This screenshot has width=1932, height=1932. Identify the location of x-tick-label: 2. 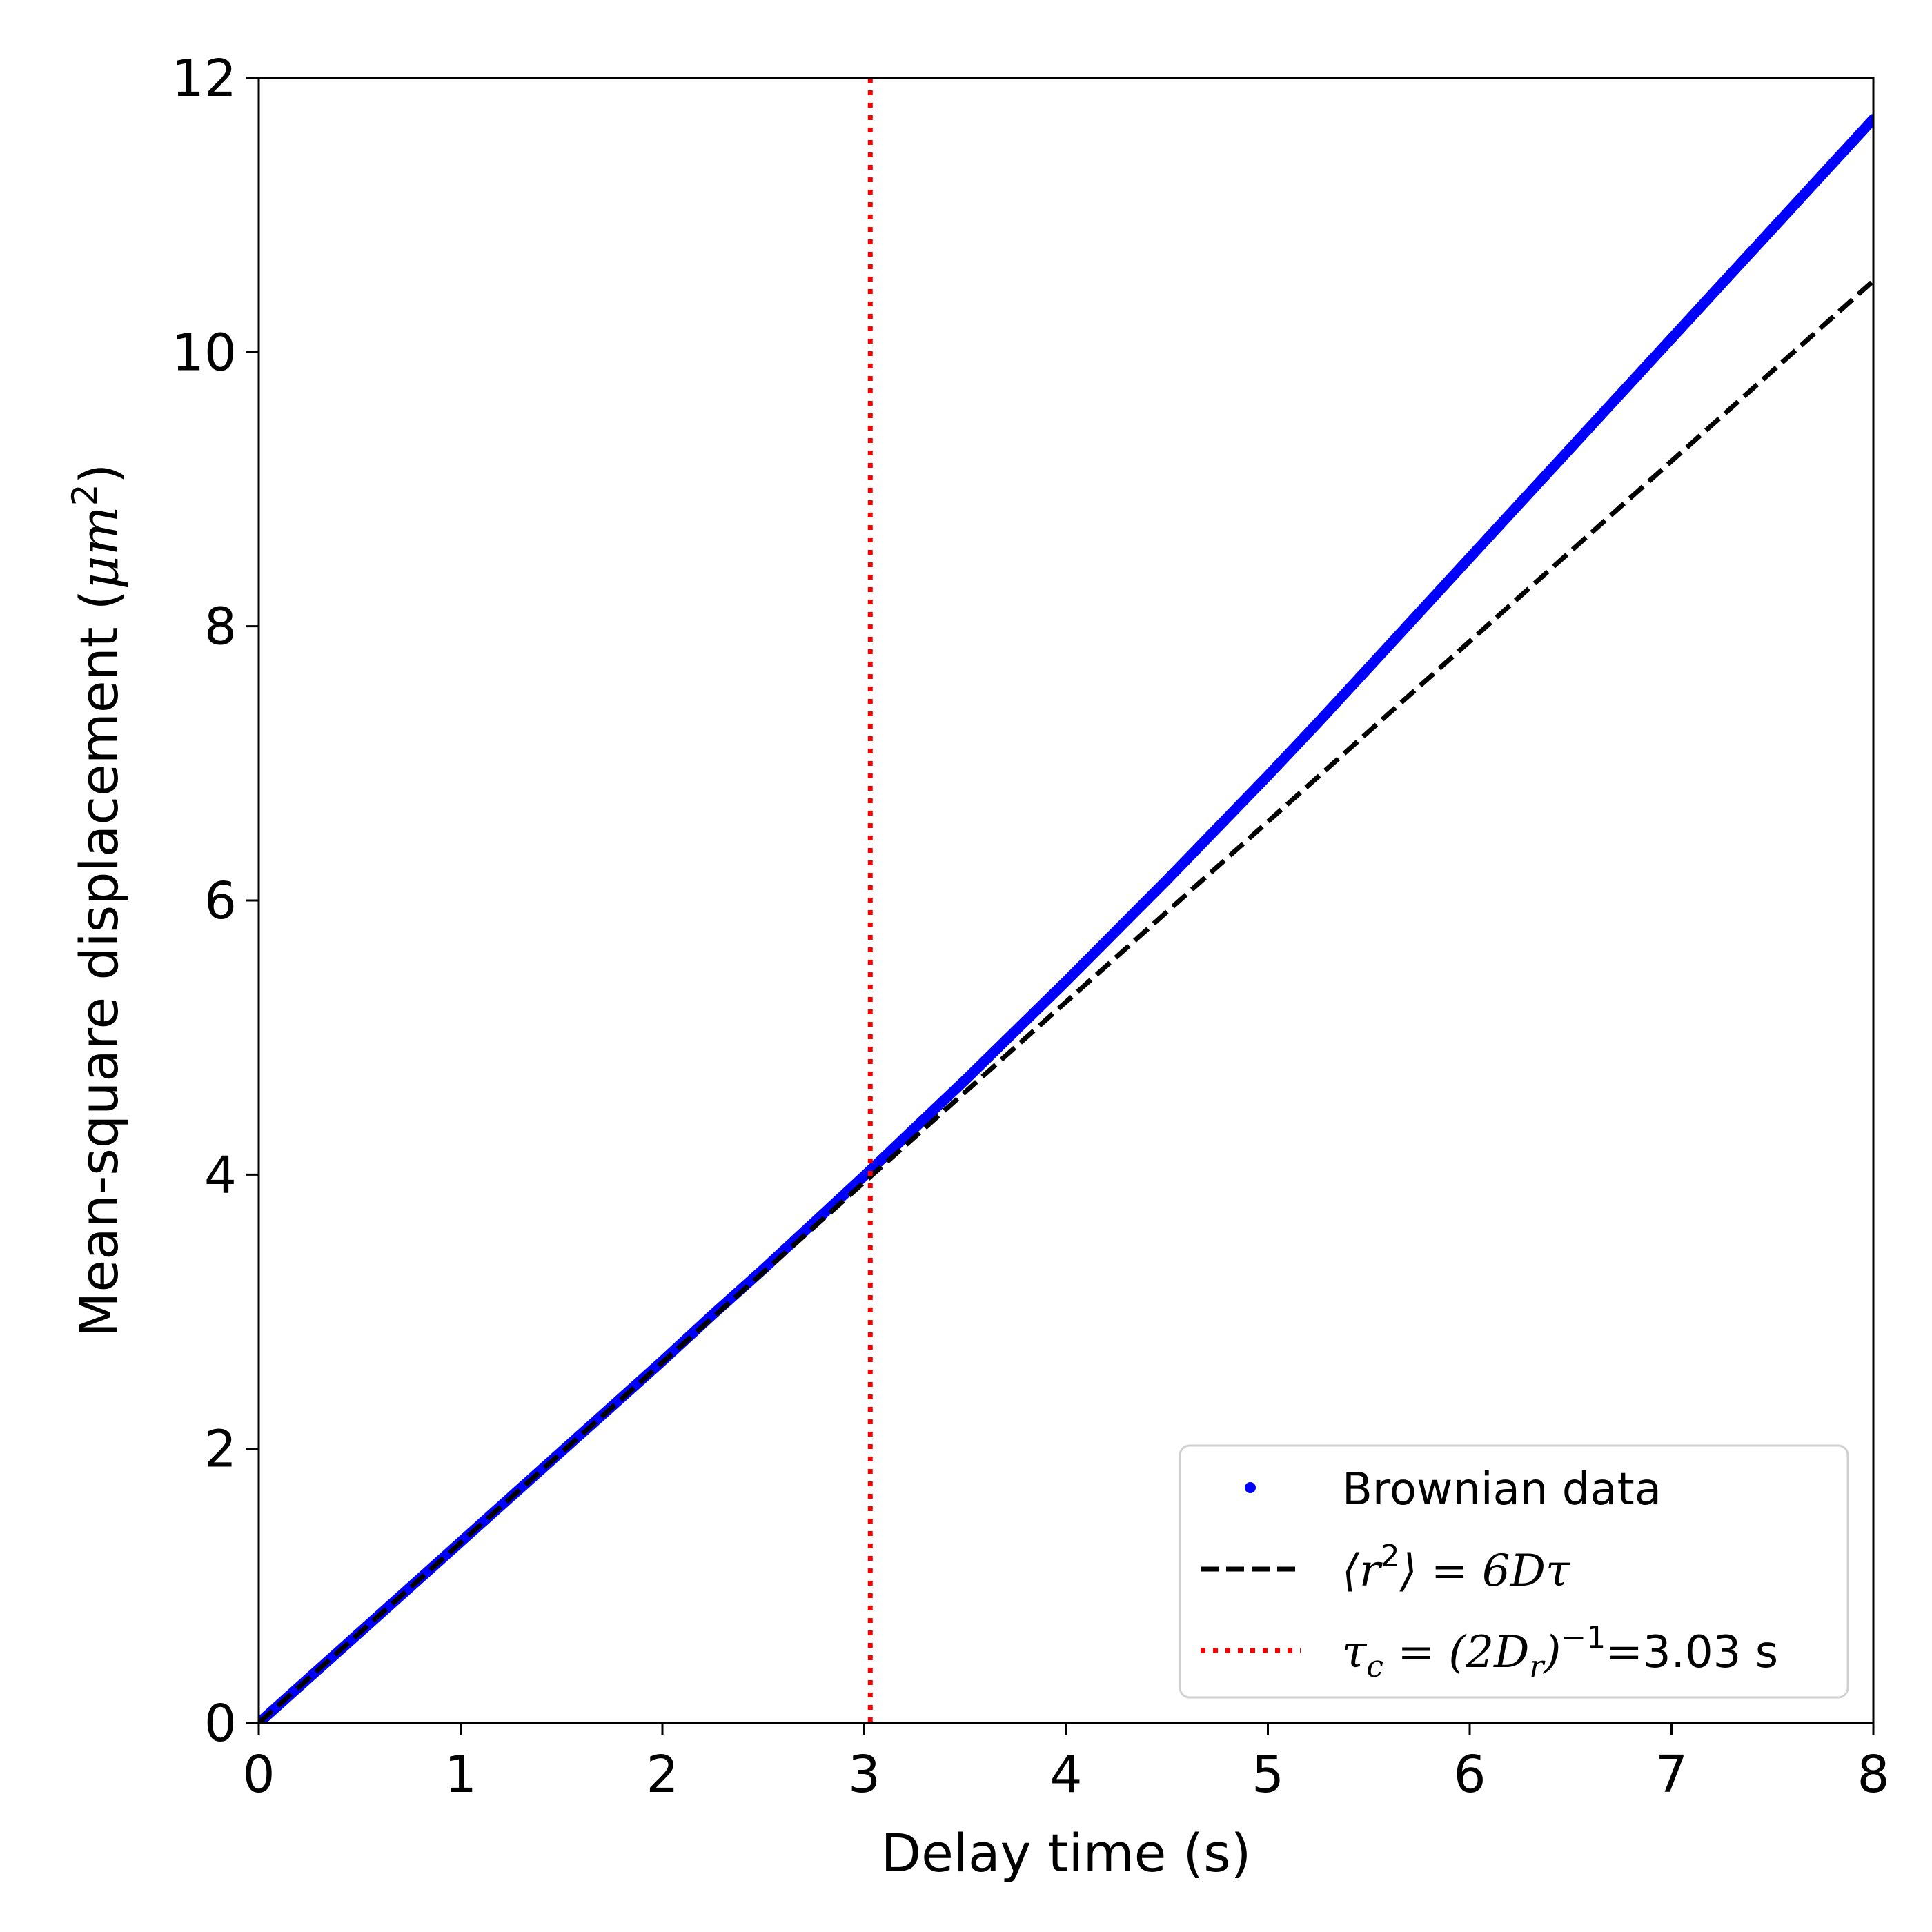
(662, 1774).